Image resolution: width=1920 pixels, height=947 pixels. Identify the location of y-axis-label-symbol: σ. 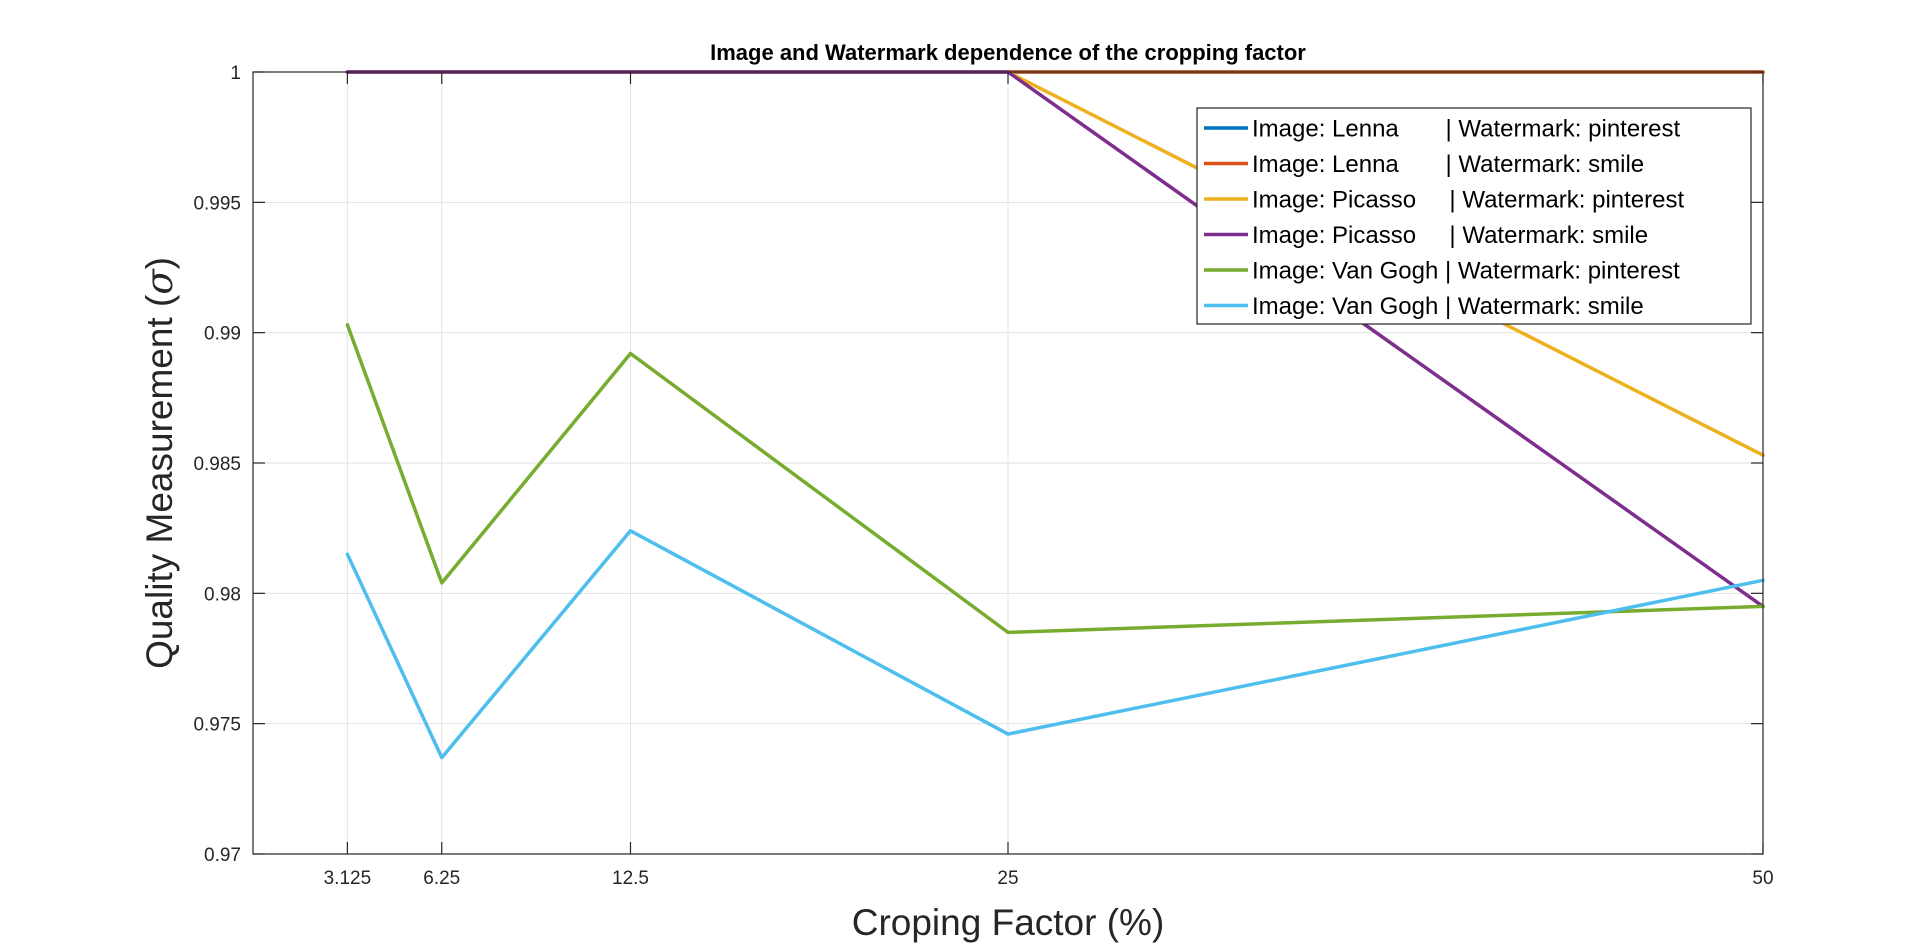
(159, 281).